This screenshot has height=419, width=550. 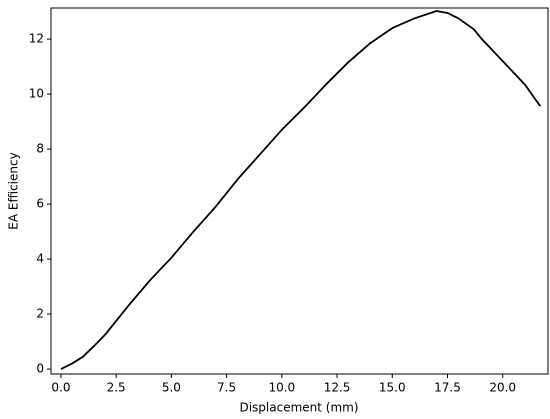 I want to click on x-tick-label: 7.5, so click(x=226, y=388).